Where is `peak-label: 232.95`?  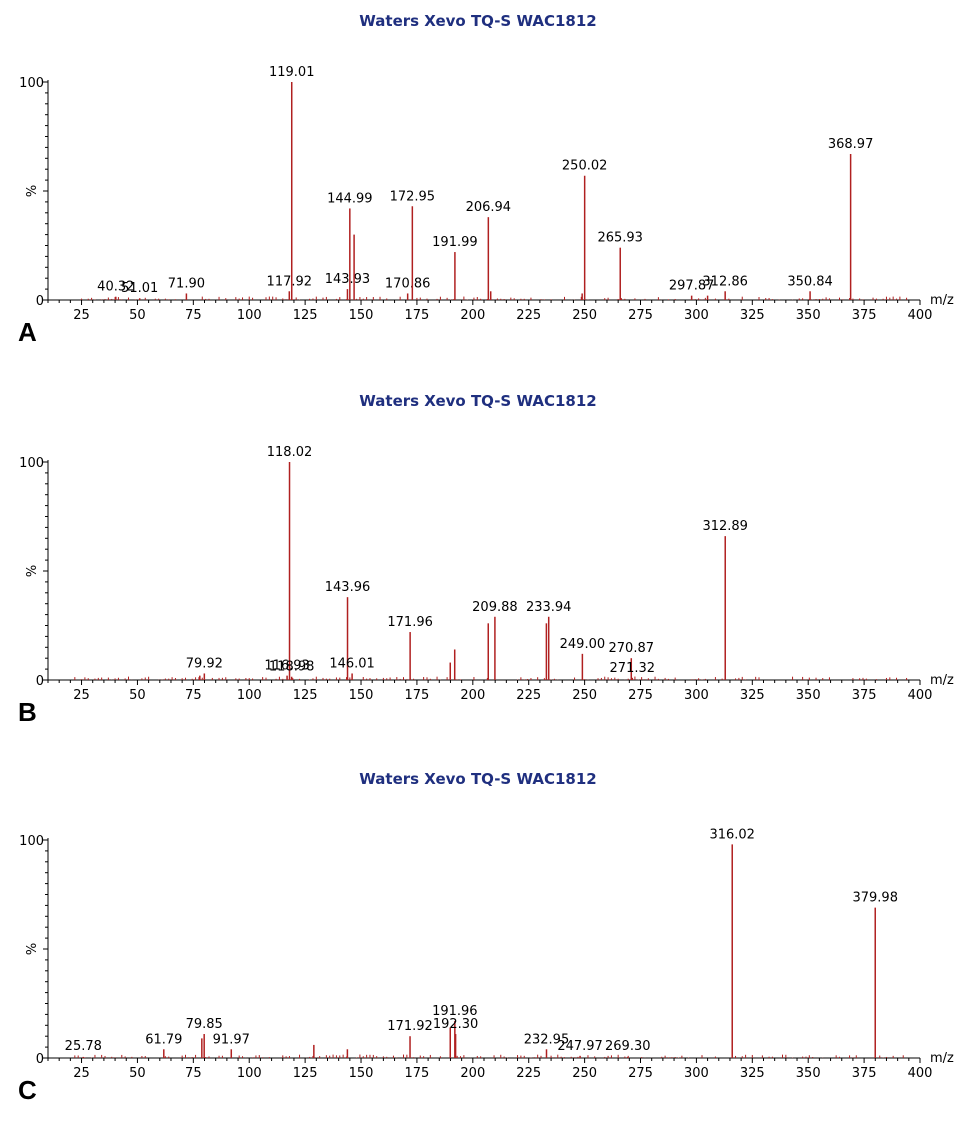
peak-label: 232.95 is located at coordinates (547, 1039).